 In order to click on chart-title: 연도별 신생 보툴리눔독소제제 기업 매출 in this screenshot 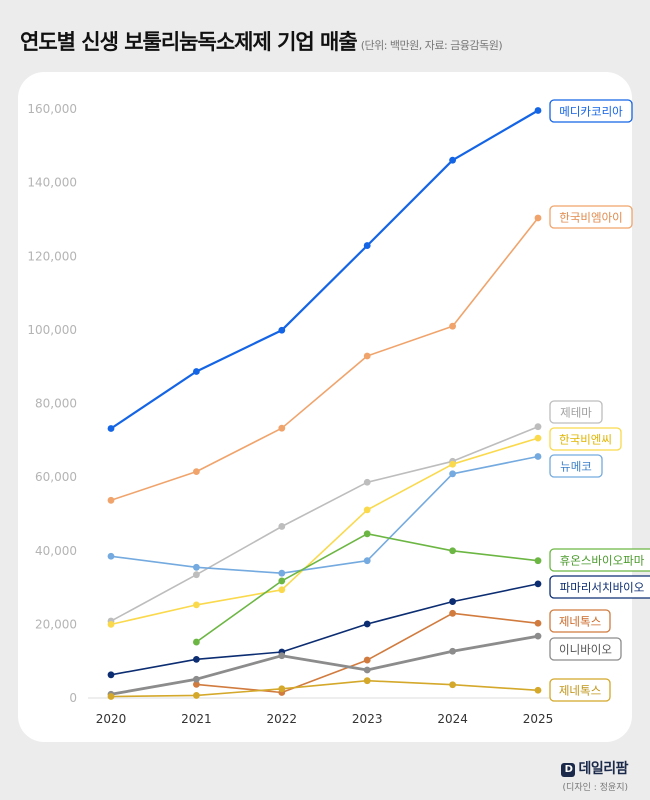, I will do `click(189, 42)`.